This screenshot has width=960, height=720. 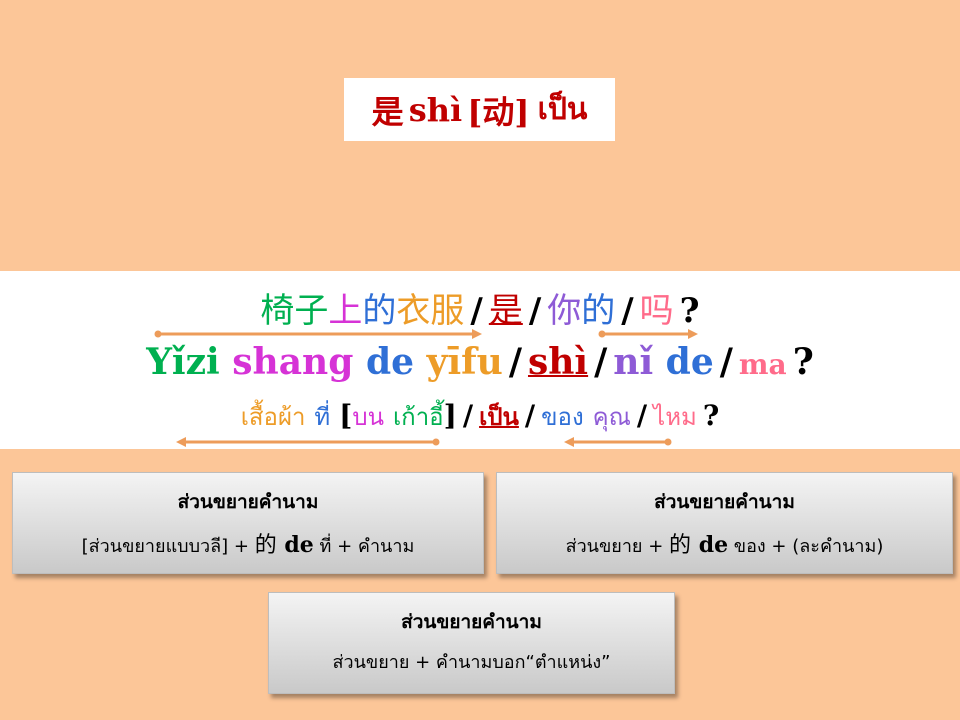 I want to click on hanzi-0: 椅, so click(x=277, y=311).